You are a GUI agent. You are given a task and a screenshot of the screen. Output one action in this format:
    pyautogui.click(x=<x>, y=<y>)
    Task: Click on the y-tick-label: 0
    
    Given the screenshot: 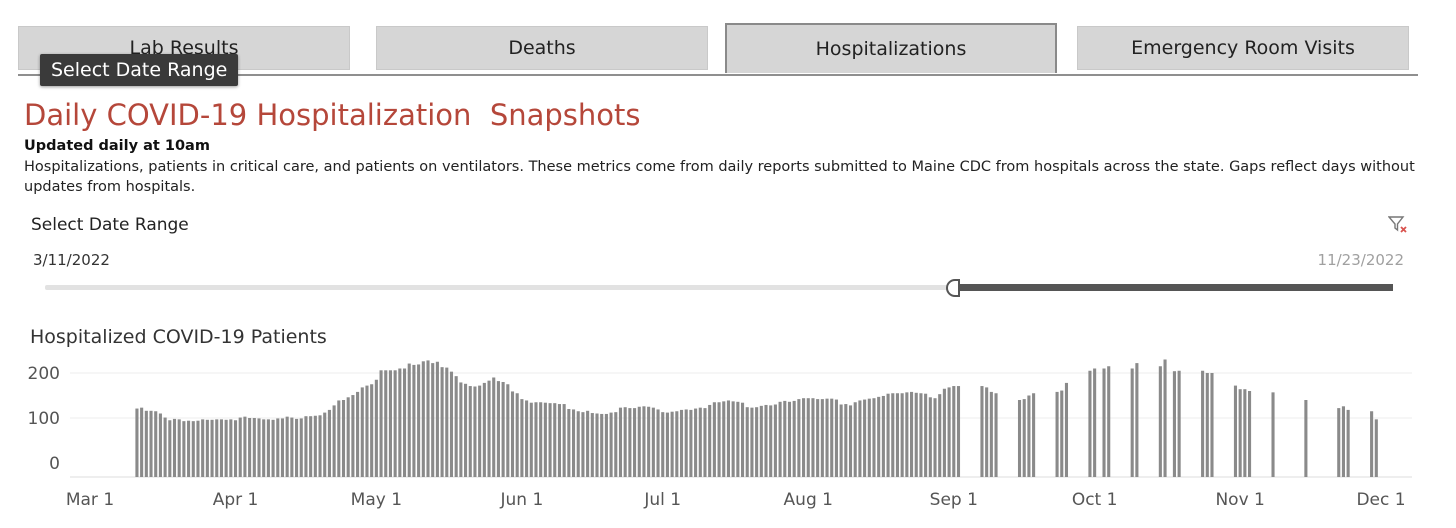 What is the action you would take?
    pyautogui.click(x=54, y=464)
    